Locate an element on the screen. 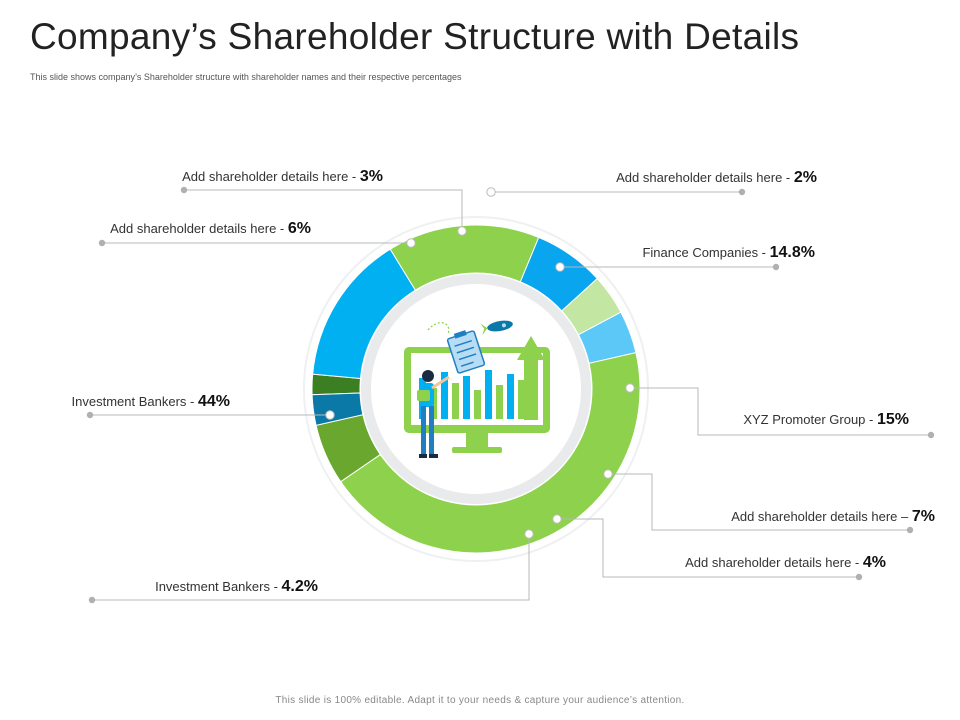 The image size is (960, 720). slice-label-7: Investment Bankers - 44% is located at coordinates (151, 401).